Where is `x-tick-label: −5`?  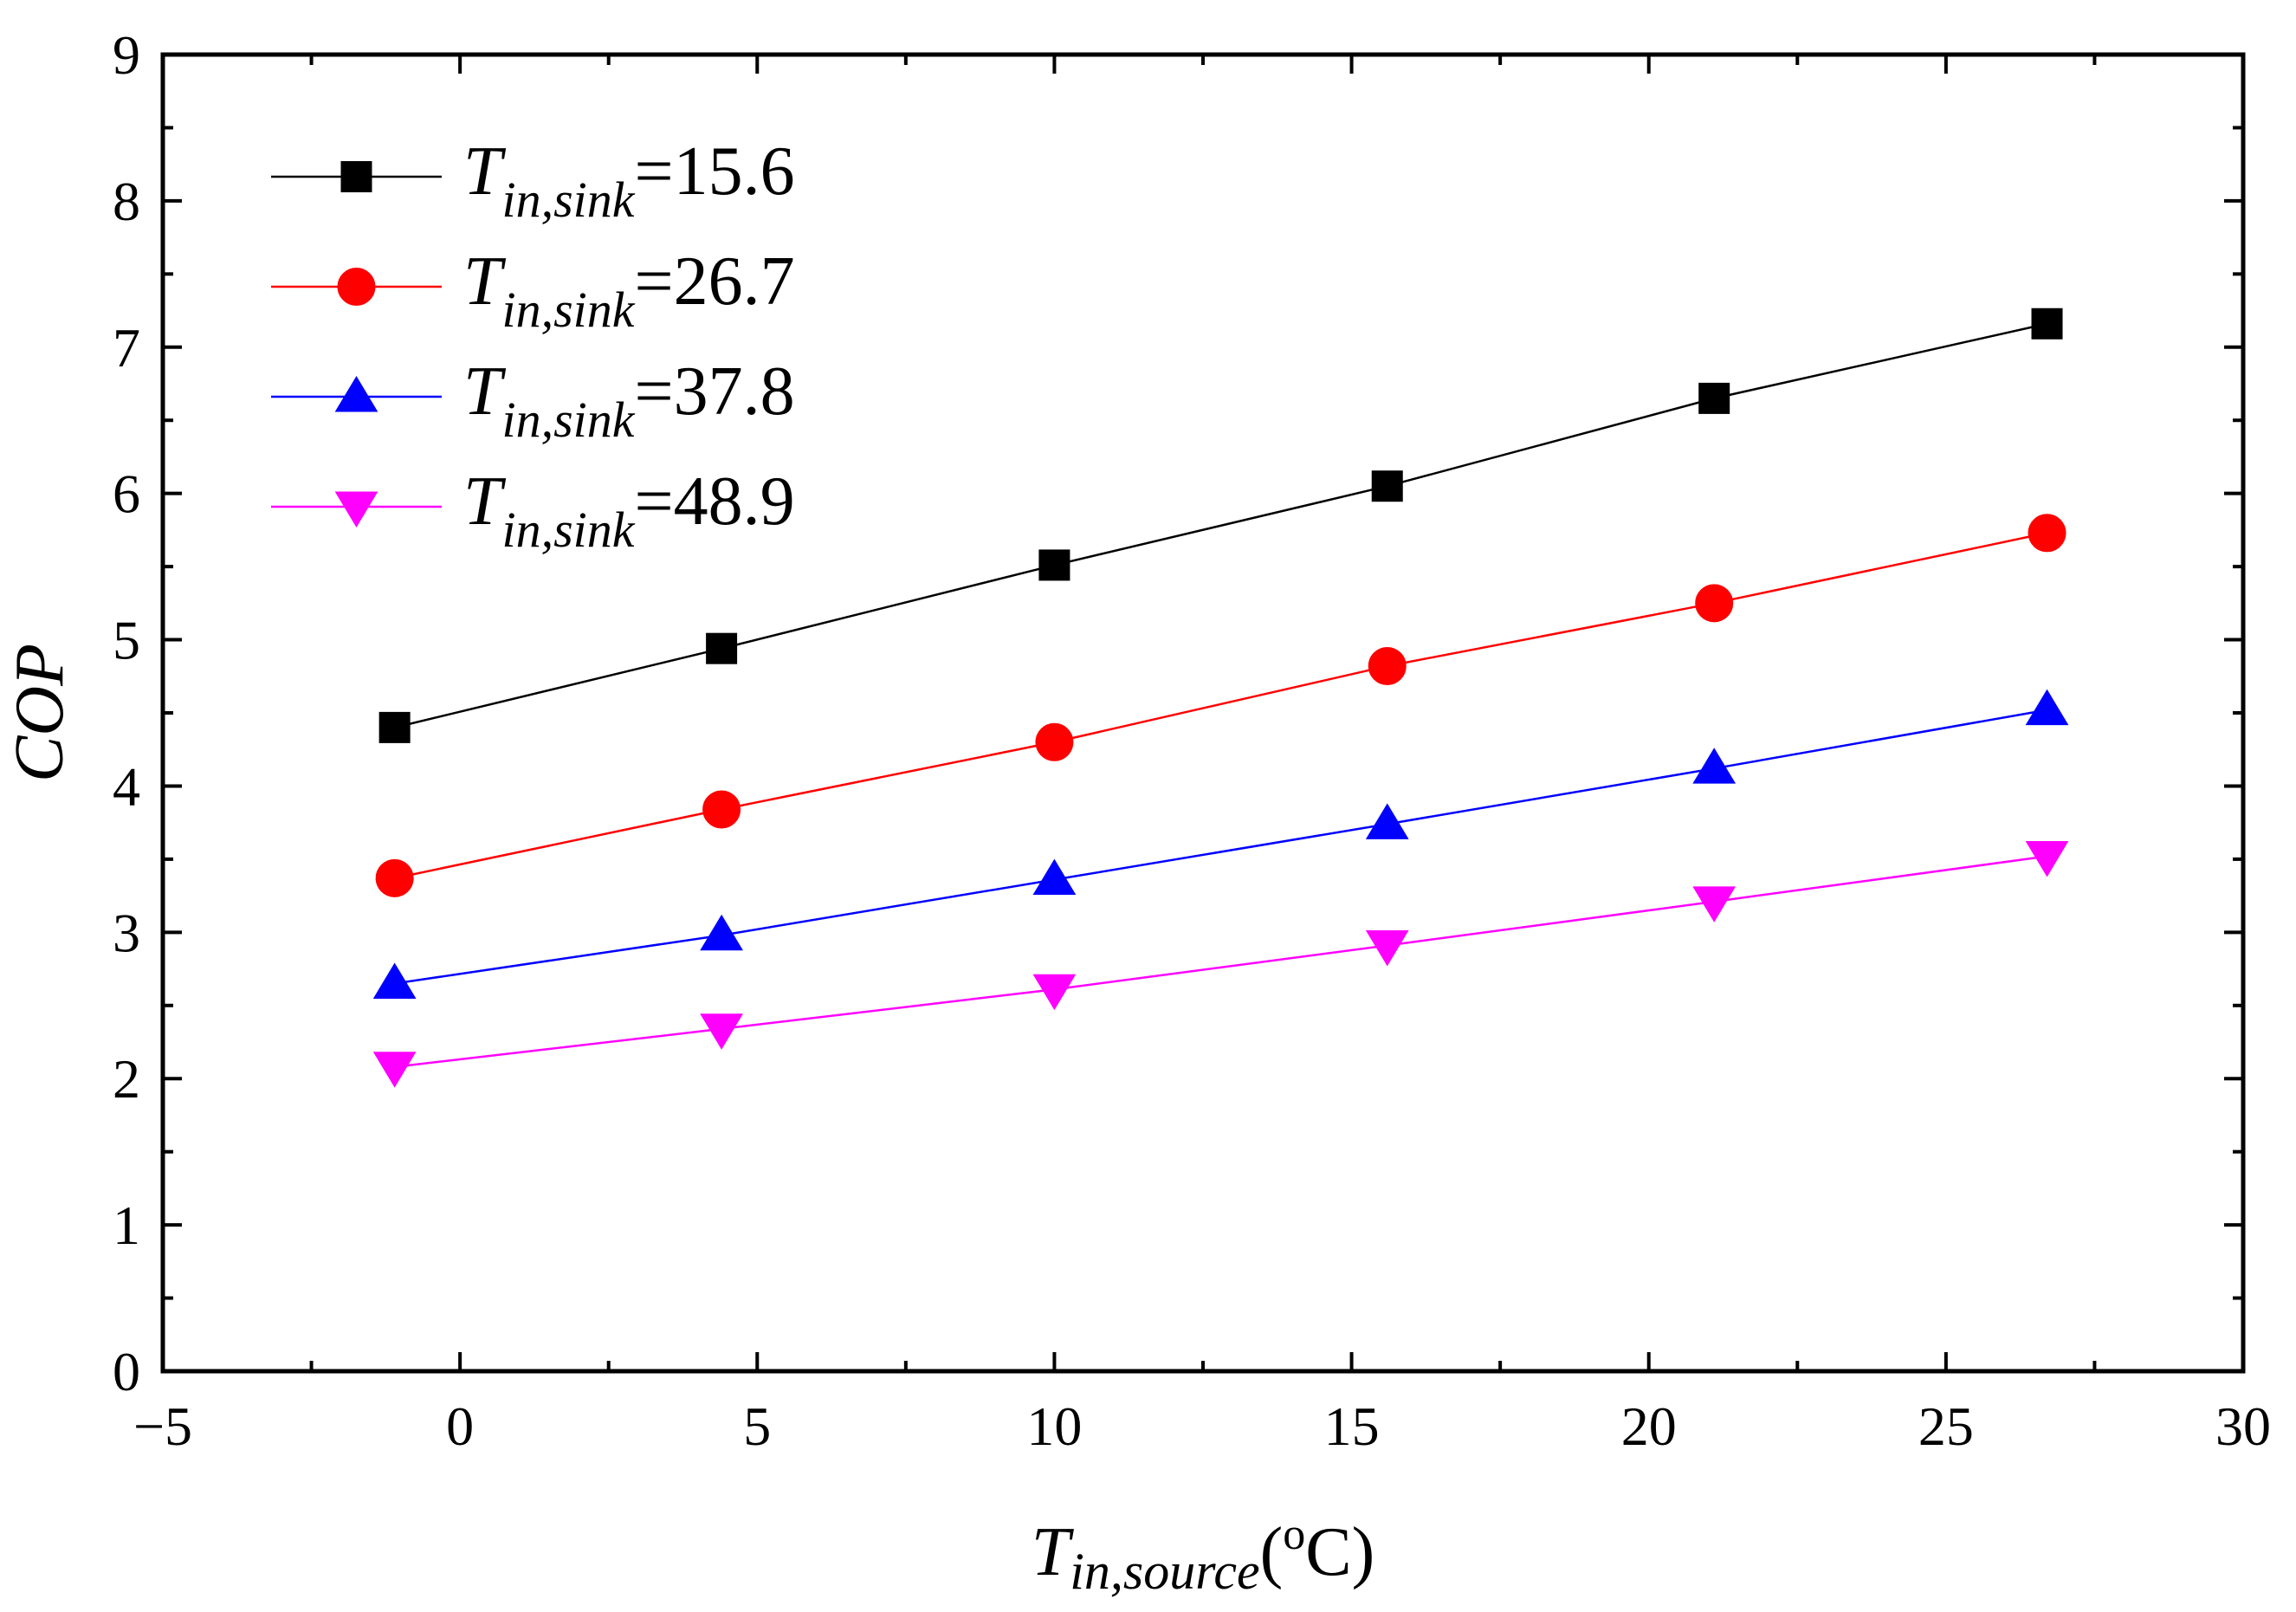
x-tick-label: −5 is located at coordinates (162, 1426).